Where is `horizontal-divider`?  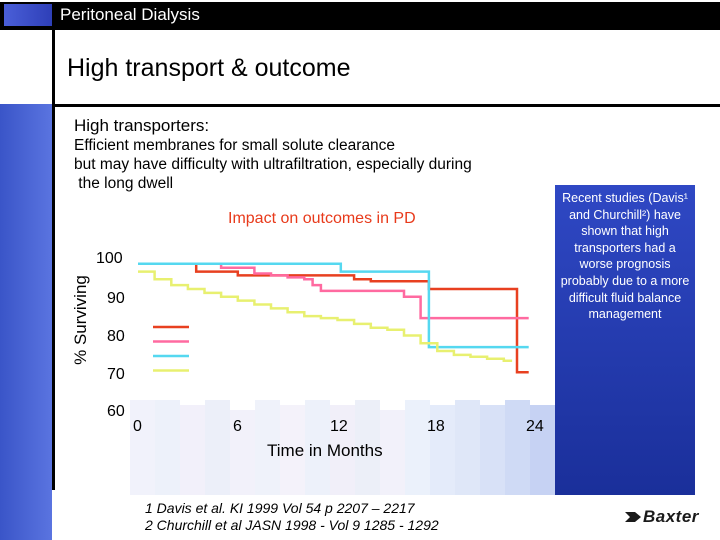 horizontal-divider is located at coordinates (387, 105).